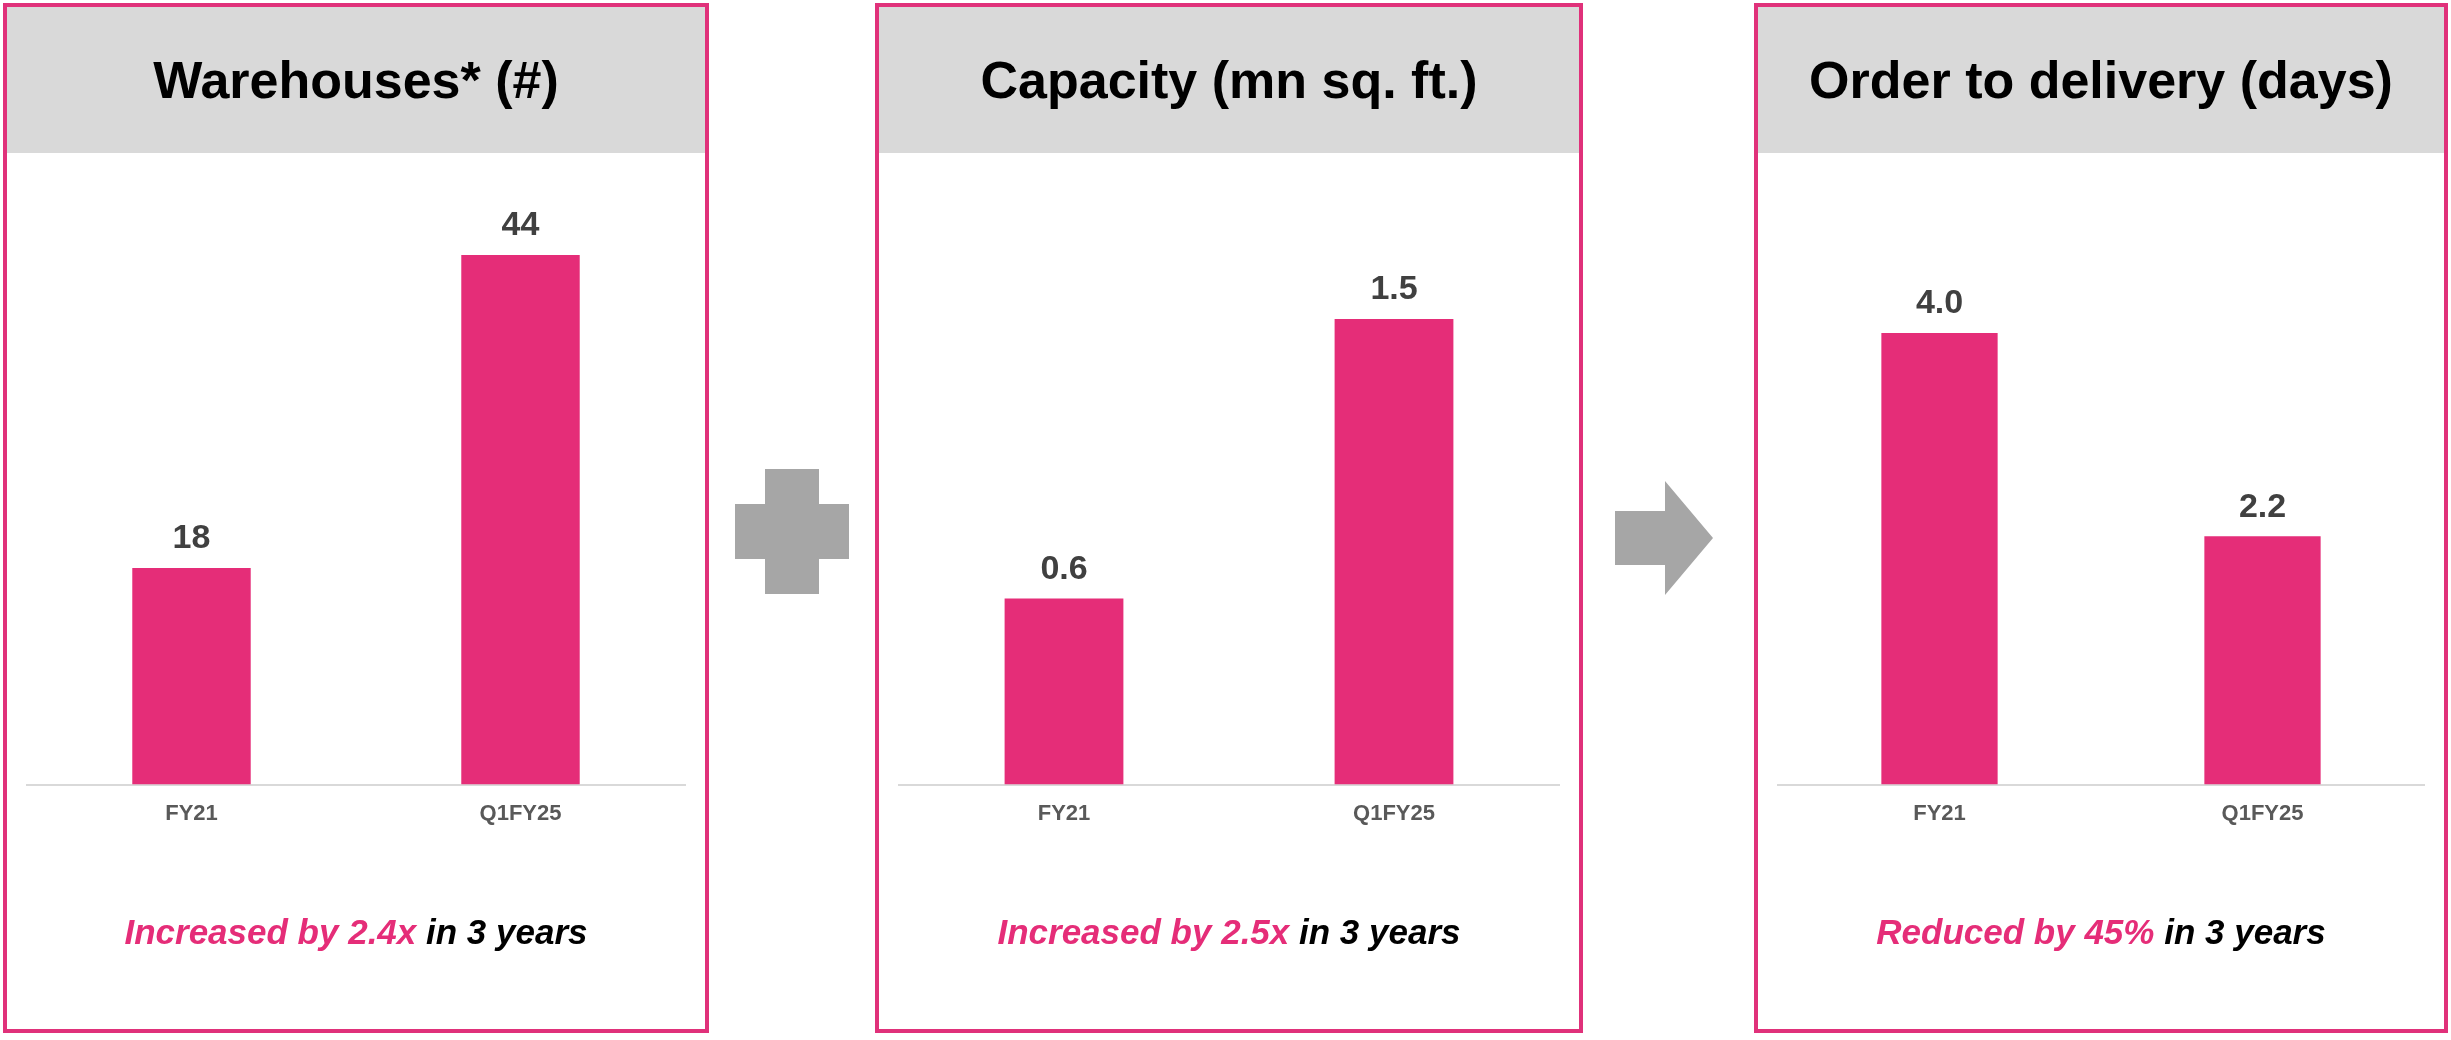 The width and height of the screenshot is (2451, 1040). What do you see at coordinates (191, 536) in the screenshot?
I see `data-label: 18` at bounding box center [191, 536].